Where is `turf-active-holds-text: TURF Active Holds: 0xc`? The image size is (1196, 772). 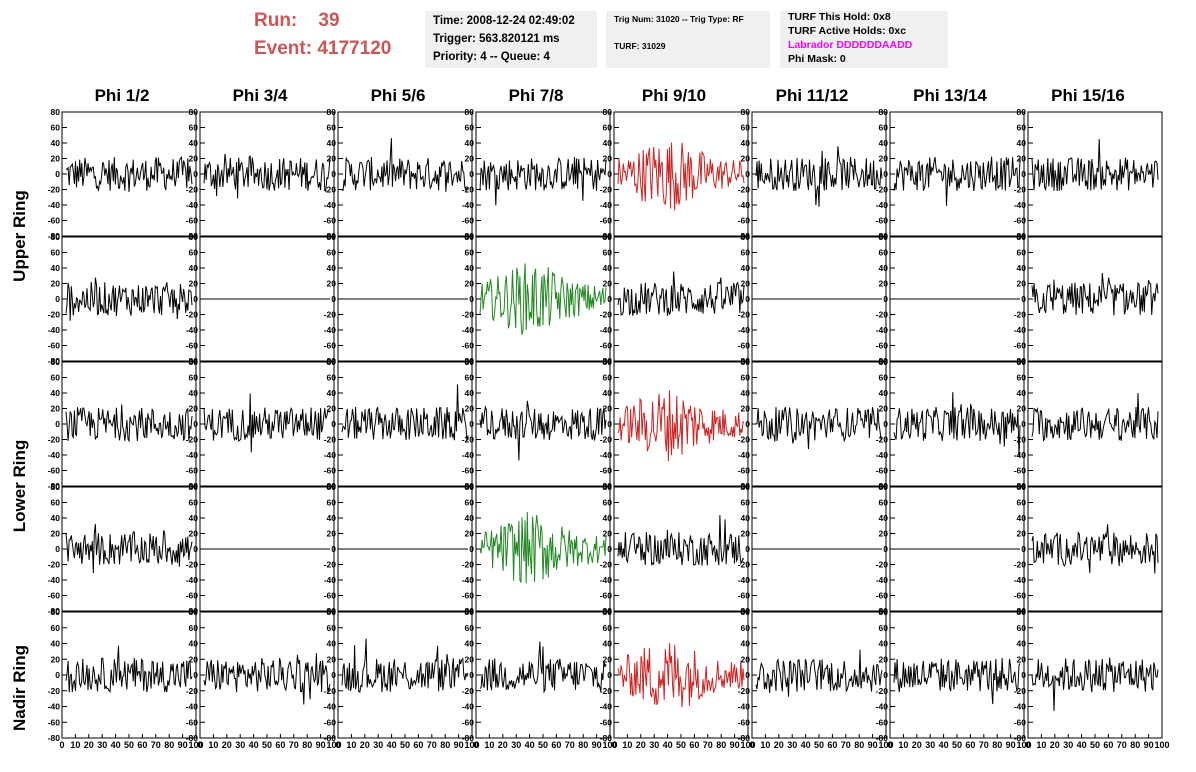 turf-active-holds-text: TURF Active Holds: 0xc is located at coordinates (847, 31).